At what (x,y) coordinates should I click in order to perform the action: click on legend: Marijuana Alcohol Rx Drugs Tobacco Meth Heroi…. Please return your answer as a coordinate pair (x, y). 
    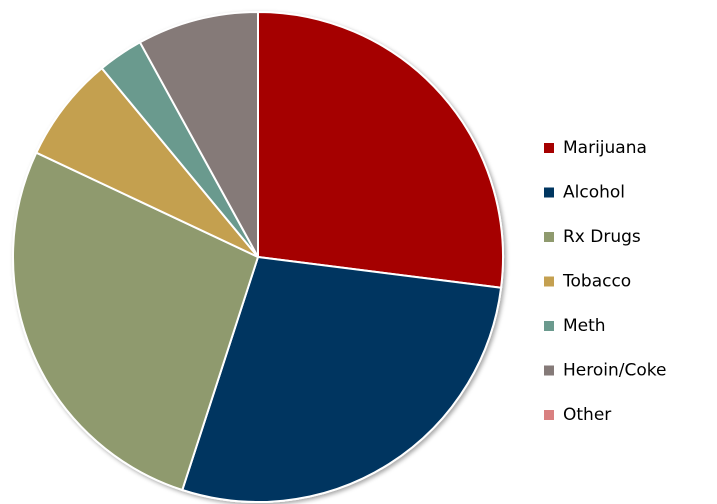
    Looking at the image, I should click on (605, 281).